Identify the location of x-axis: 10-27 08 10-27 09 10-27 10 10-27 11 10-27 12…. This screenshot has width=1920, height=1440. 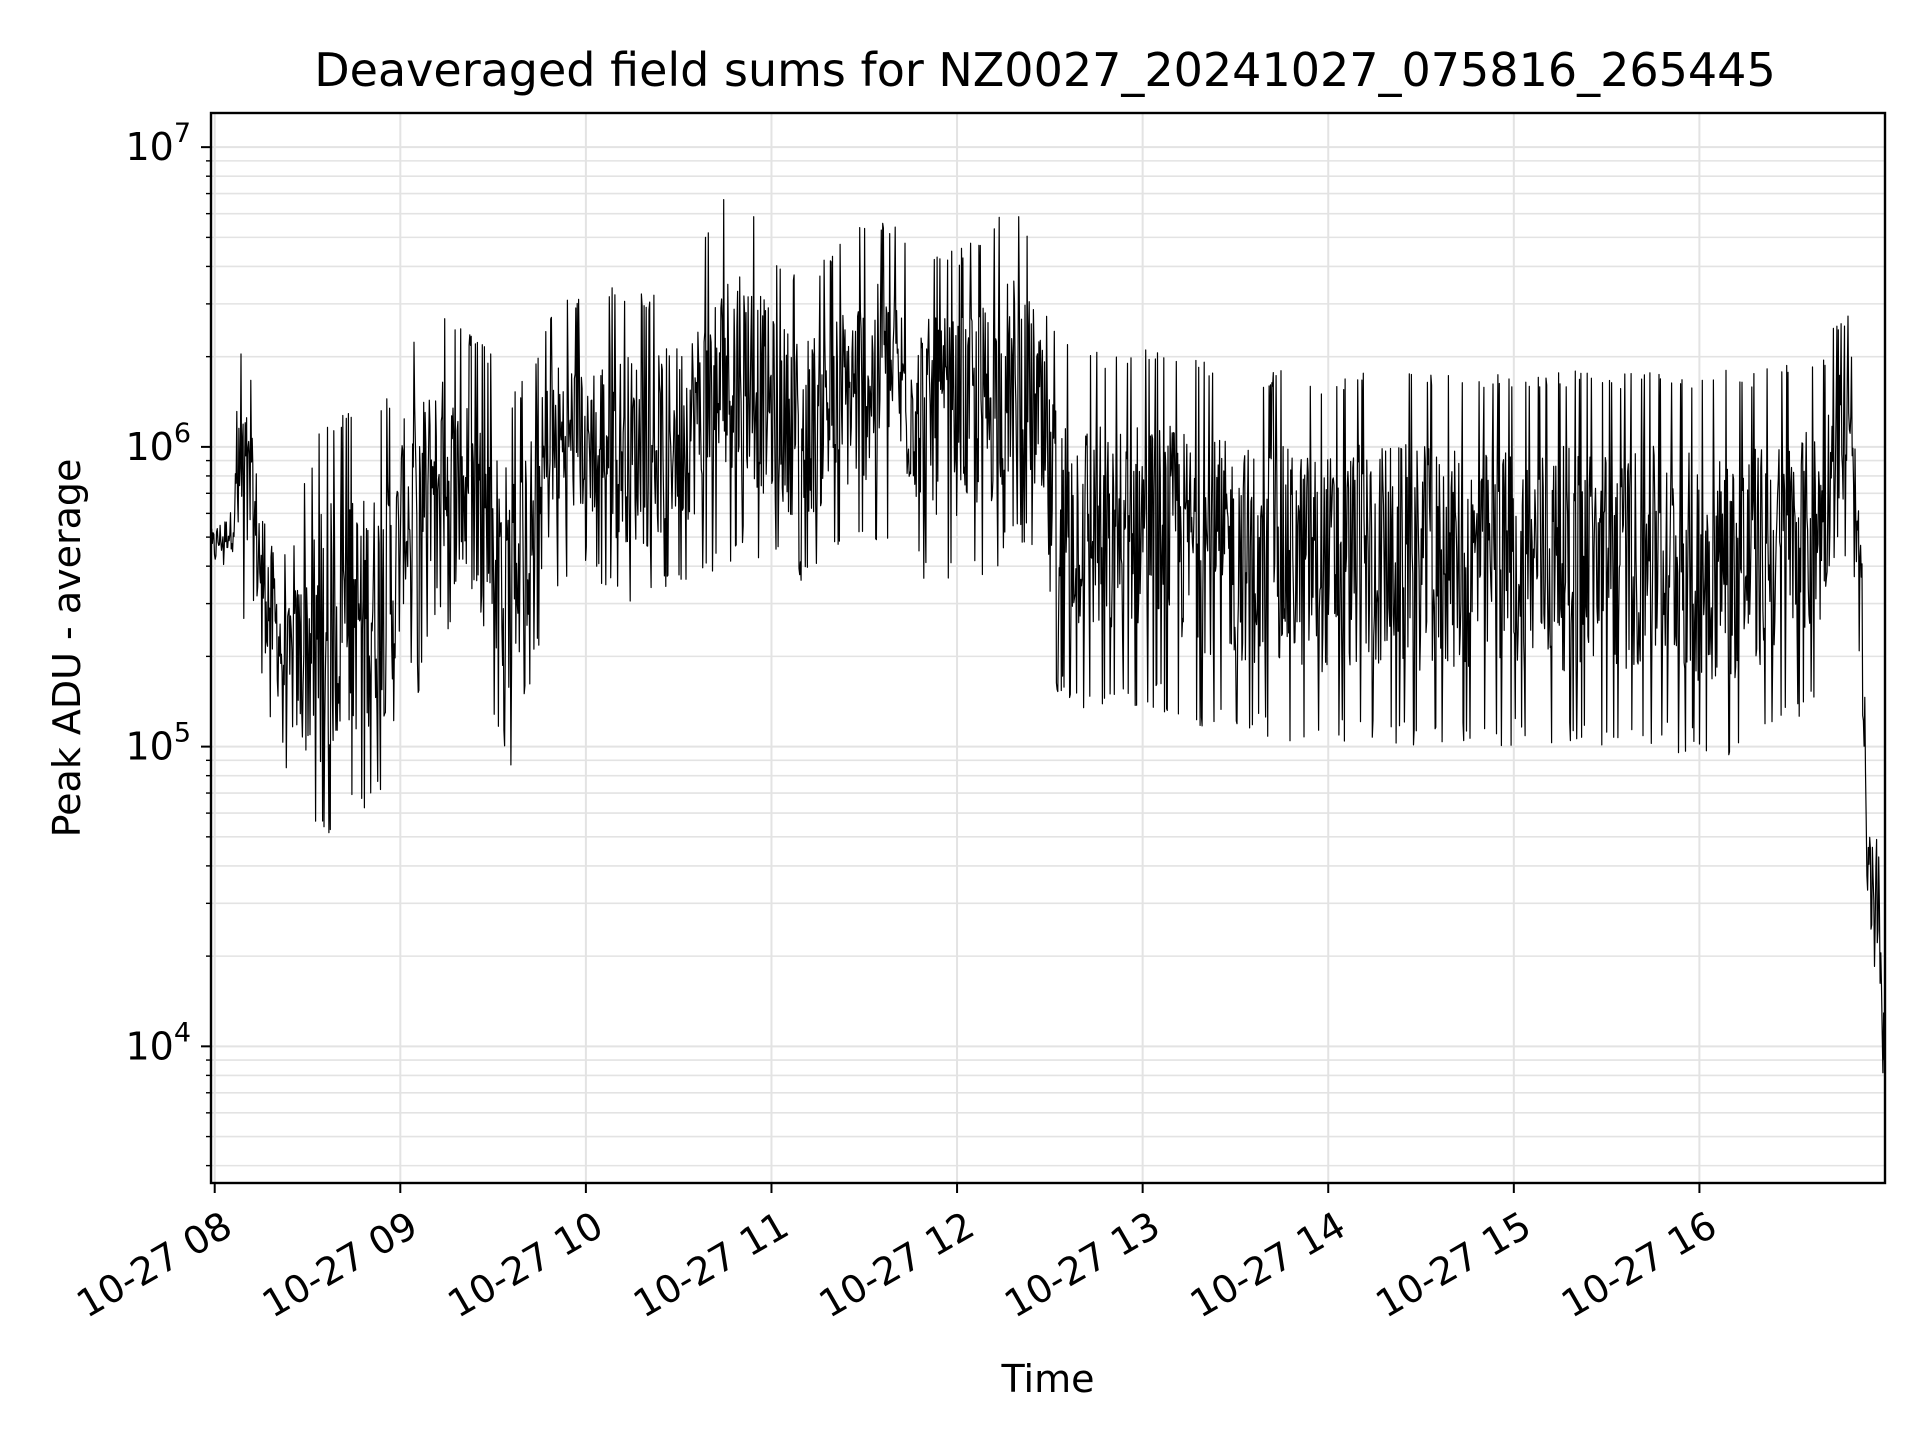
(896, 1254).